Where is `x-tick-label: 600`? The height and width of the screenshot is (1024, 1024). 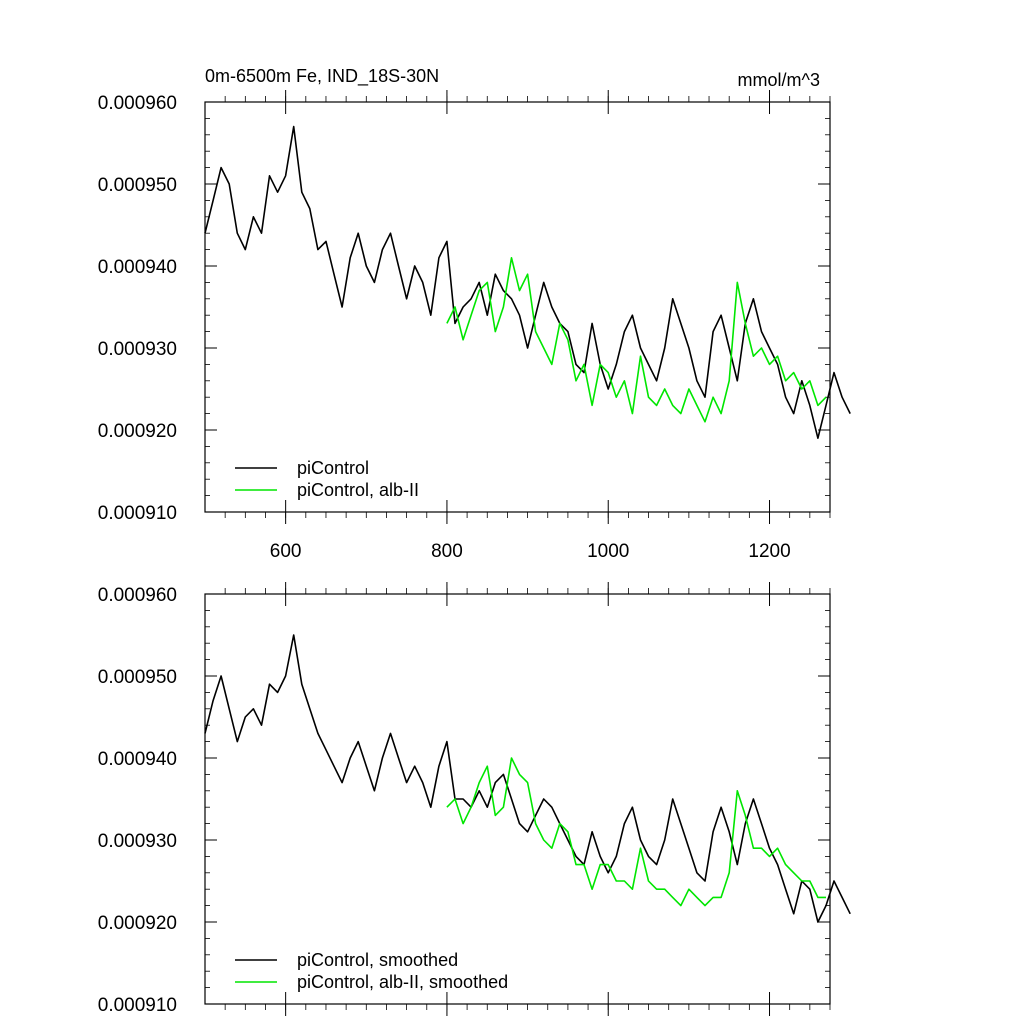 x-tick-label: 600 is located at coordinates (286, 551).